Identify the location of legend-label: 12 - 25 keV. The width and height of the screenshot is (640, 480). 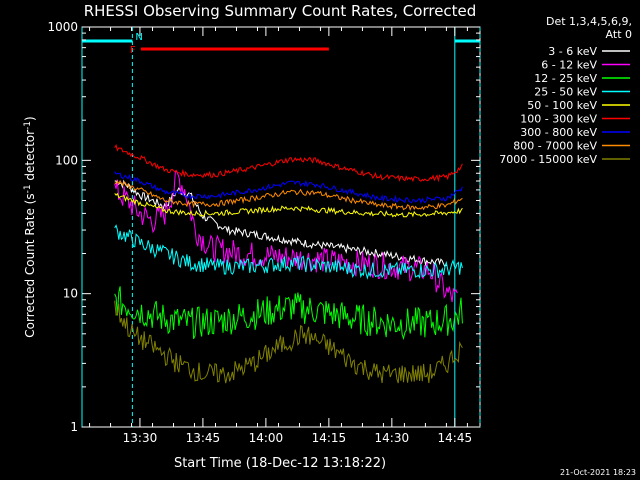
(565, 78).